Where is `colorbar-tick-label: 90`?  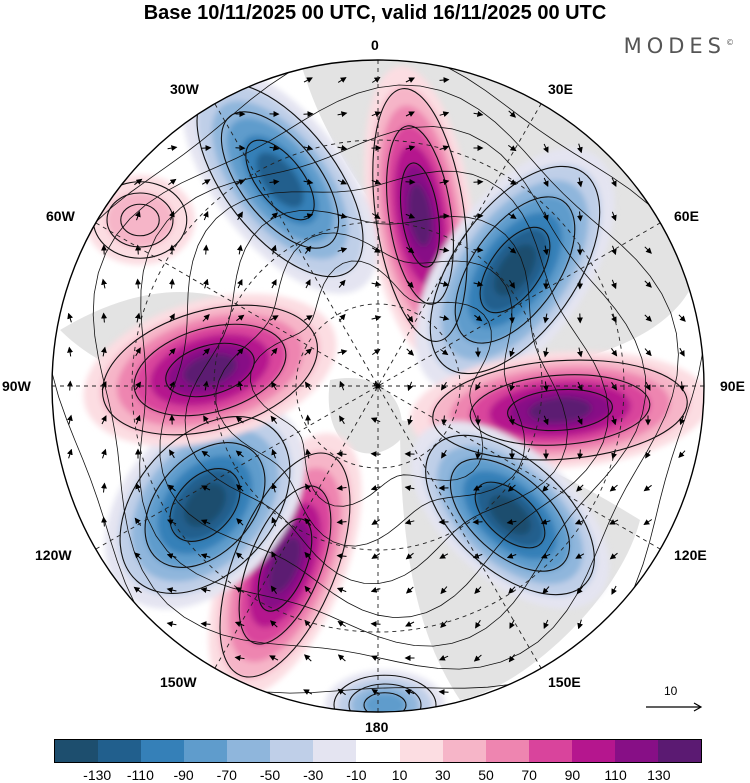 colorbar-tick-label: 90 is located at coordinates (572, 775).